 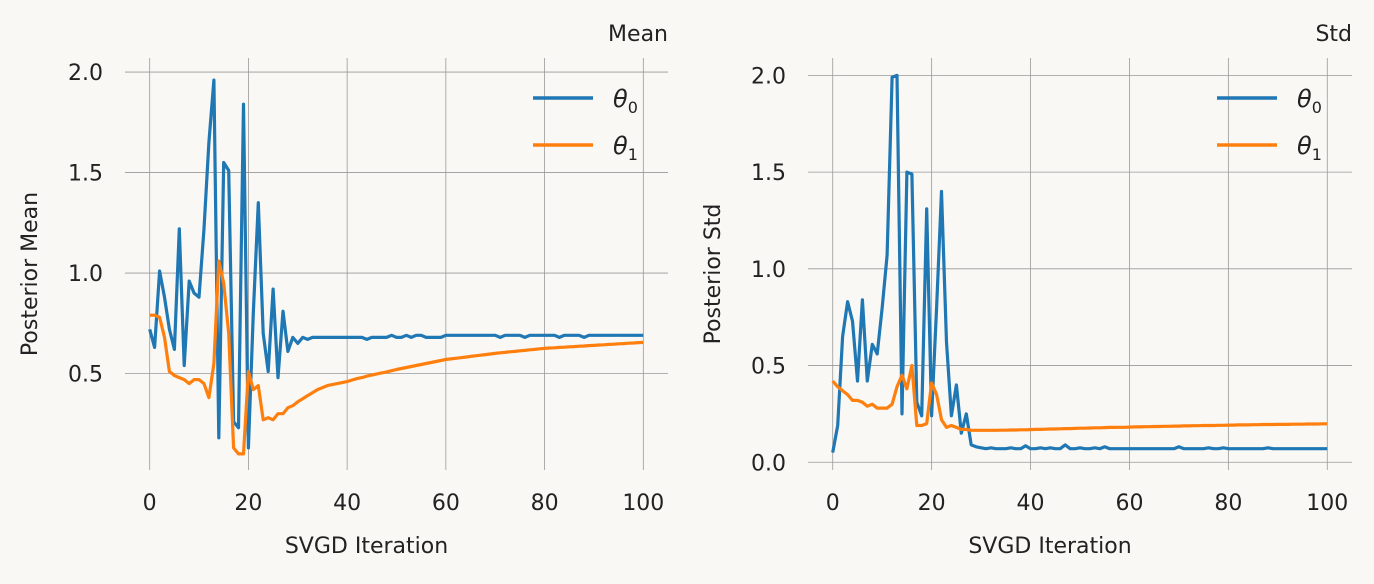 I want to click on chart-title: Std, so click(x=1333, y=34).